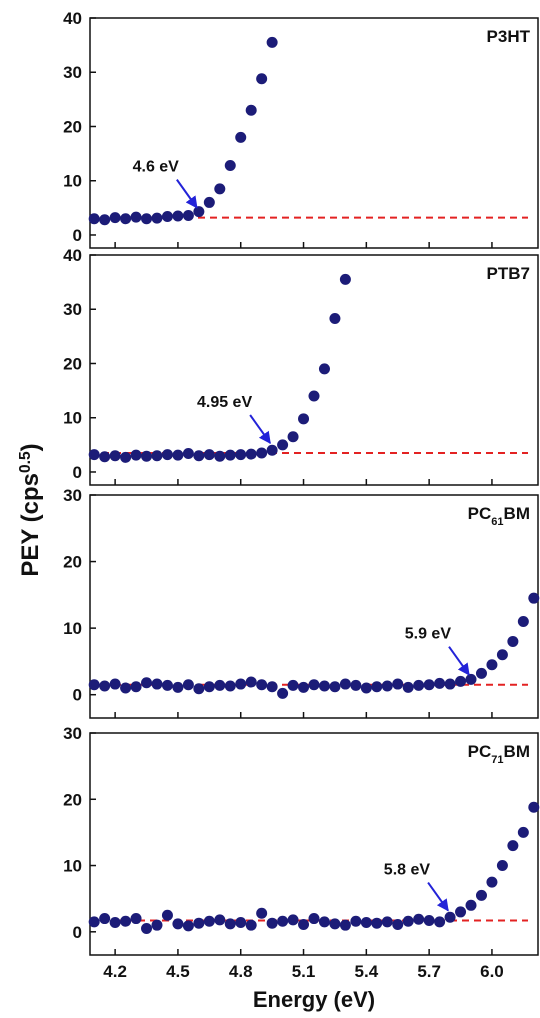 This screenshot has width=540, height=1018. I want to click on panel-label: PC61BM, so click(499, 516).